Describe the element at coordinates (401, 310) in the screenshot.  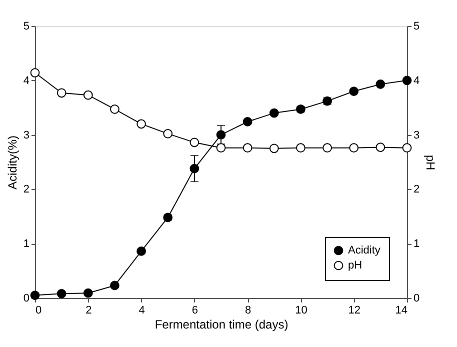
I see `x-tick-label: 14` at that location.